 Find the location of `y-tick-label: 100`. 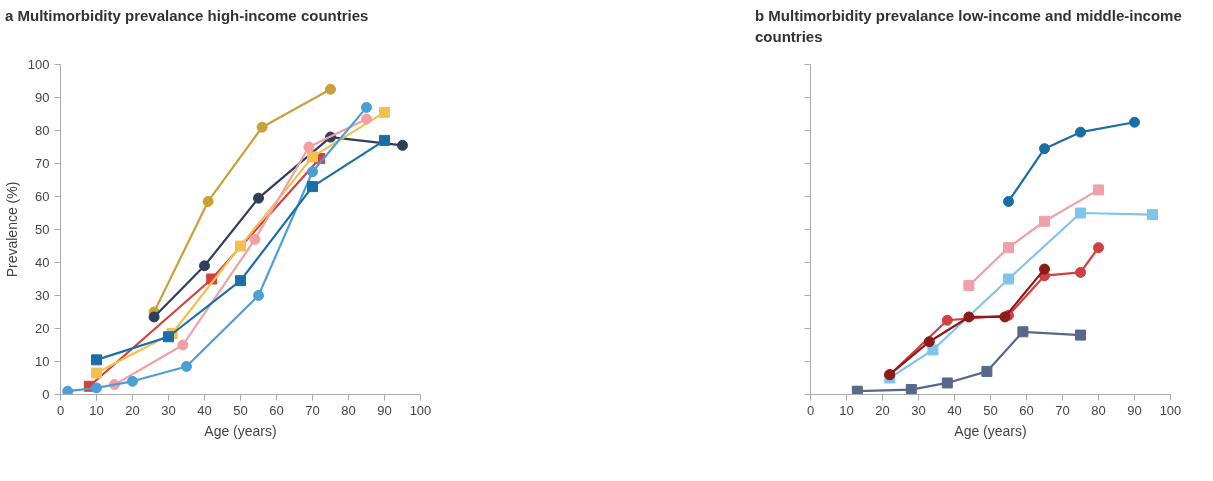

y-tick-label: 100 is located at coordinates (38, 64).